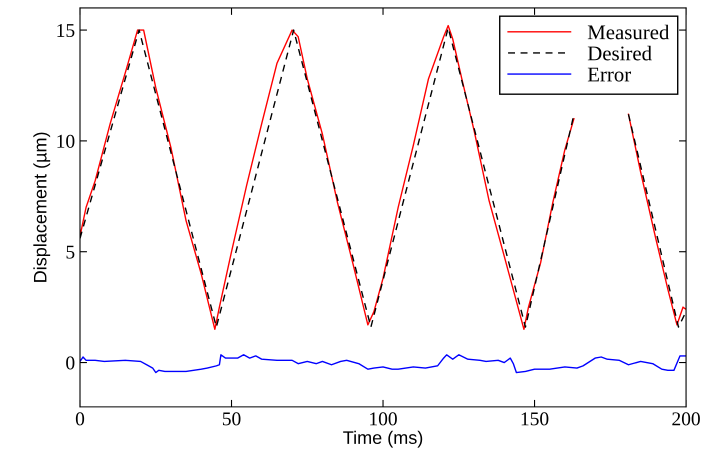 The width and height of the screenshot is (708, 465). I want to click on x-axis-title: Time (ms), so click(382, 439).